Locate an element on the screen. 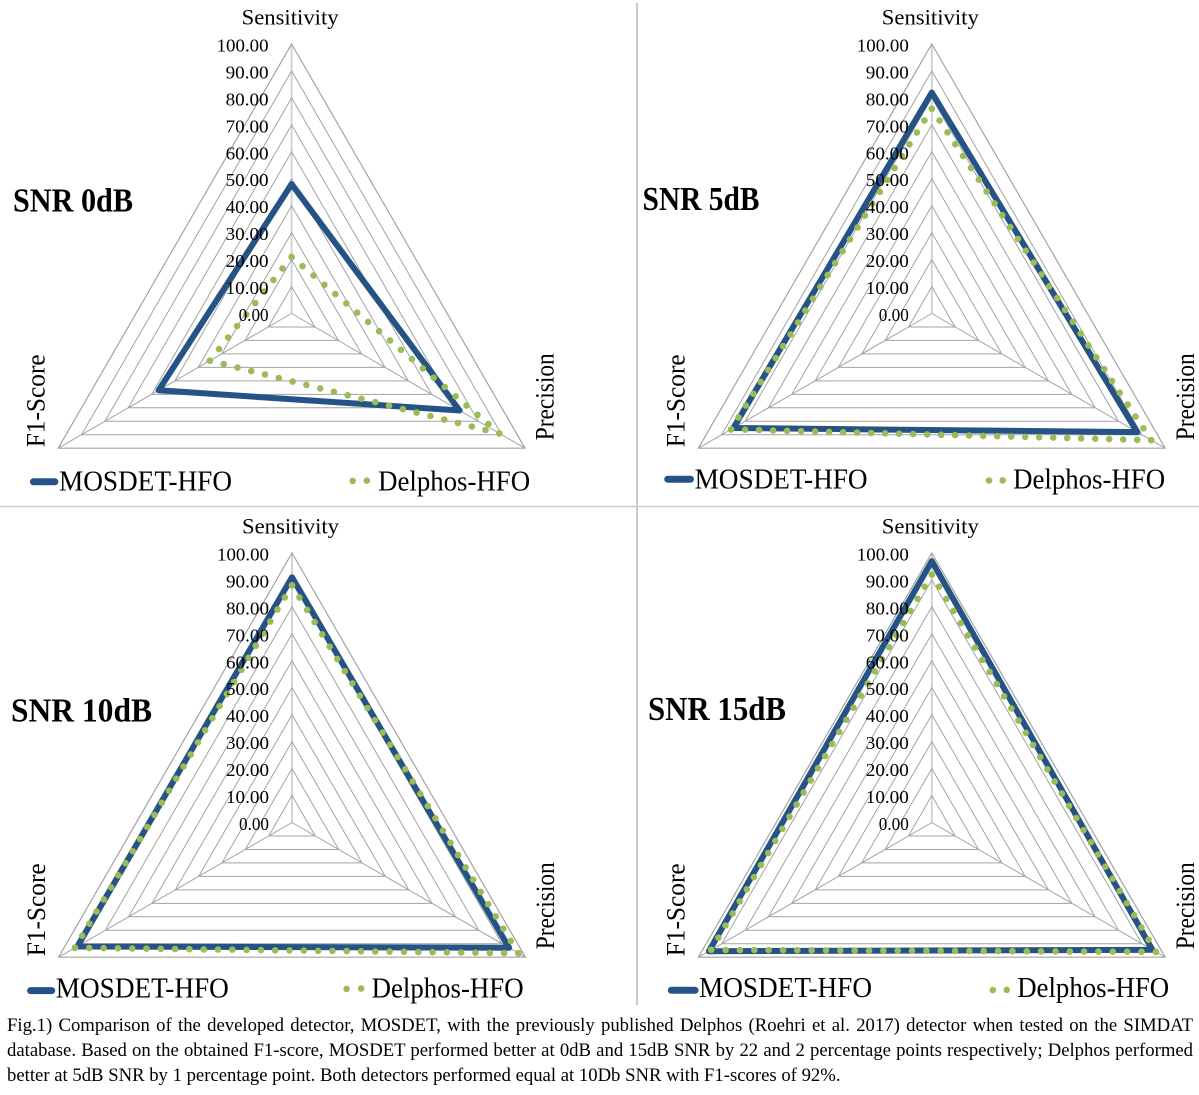 The image size is (1199, 1095). svg-text: SNR 15dB is located at coordinates (717, 709).